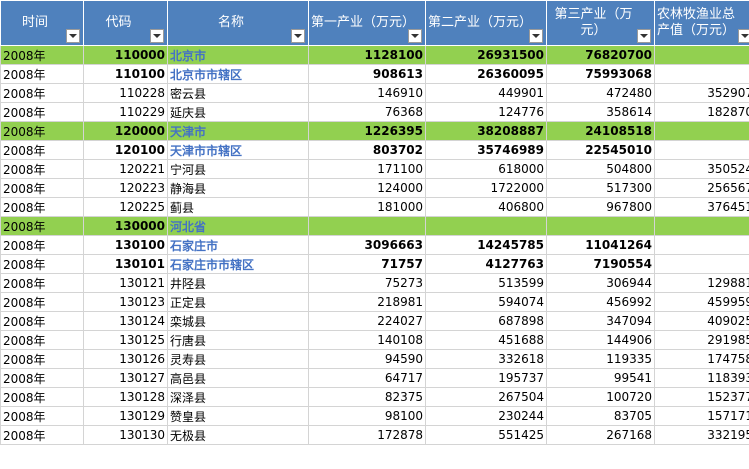 The height and width of the screenshot is (469, 749). What do you see at coordinates (367, 131) in the screenshot?
I see `cell-primary: 1226395` at bounding box center [367, 131].